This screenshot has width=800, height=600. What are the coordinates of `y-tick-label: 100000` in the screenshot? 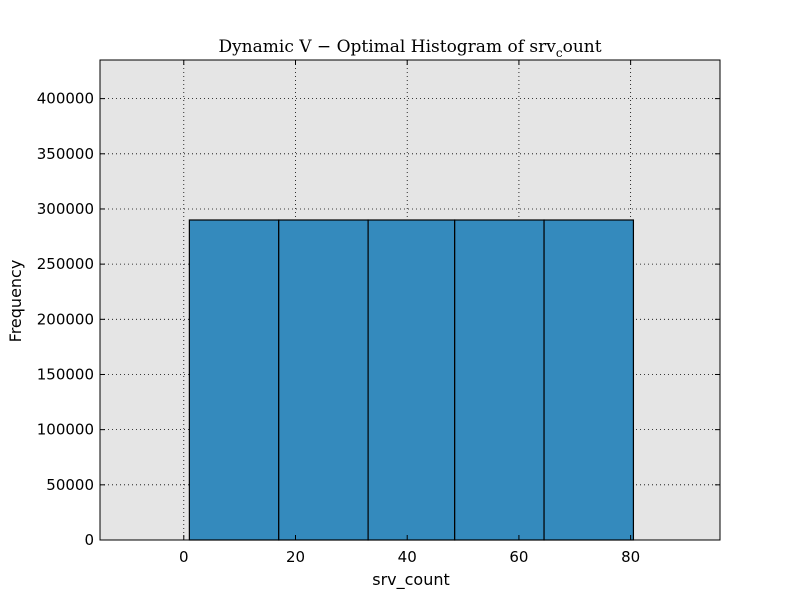 It's located at (65, 430).